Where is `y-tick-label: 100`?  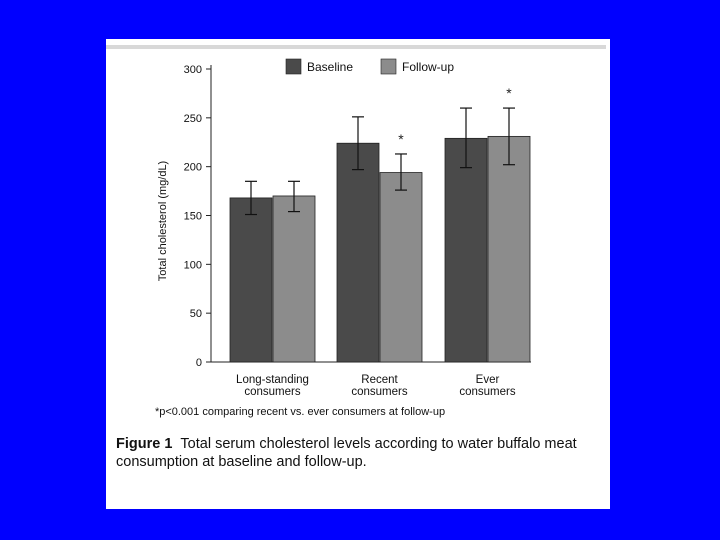 y-tick-label: 100 is located at coordinates (193, 265).